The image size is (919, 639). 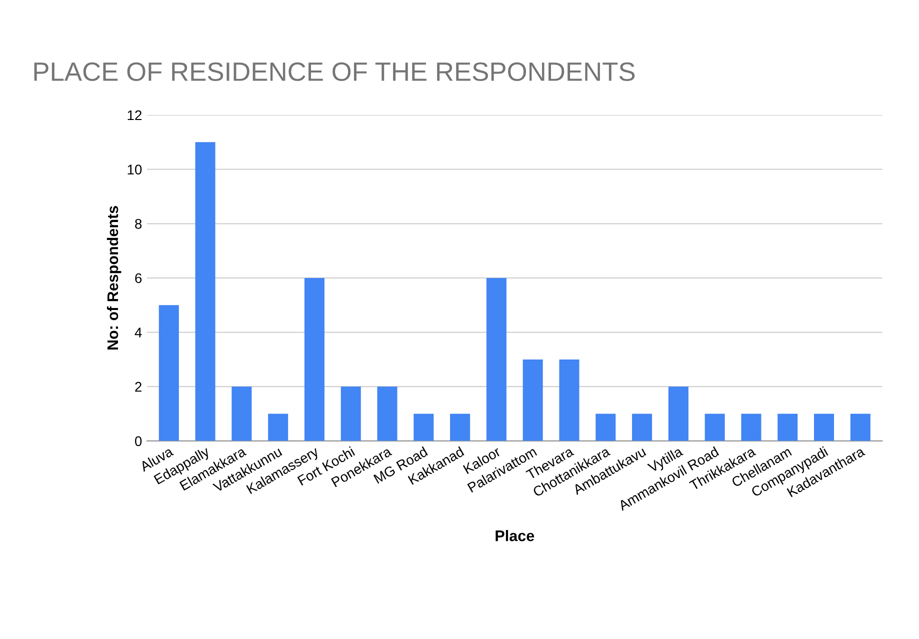 What do you see at coordinates (334, 72) in the screenshot?
I see `chart-title: PLACE OF RESIDENCE OF THE RESPONDENTS` at bounding box center [334, 72].